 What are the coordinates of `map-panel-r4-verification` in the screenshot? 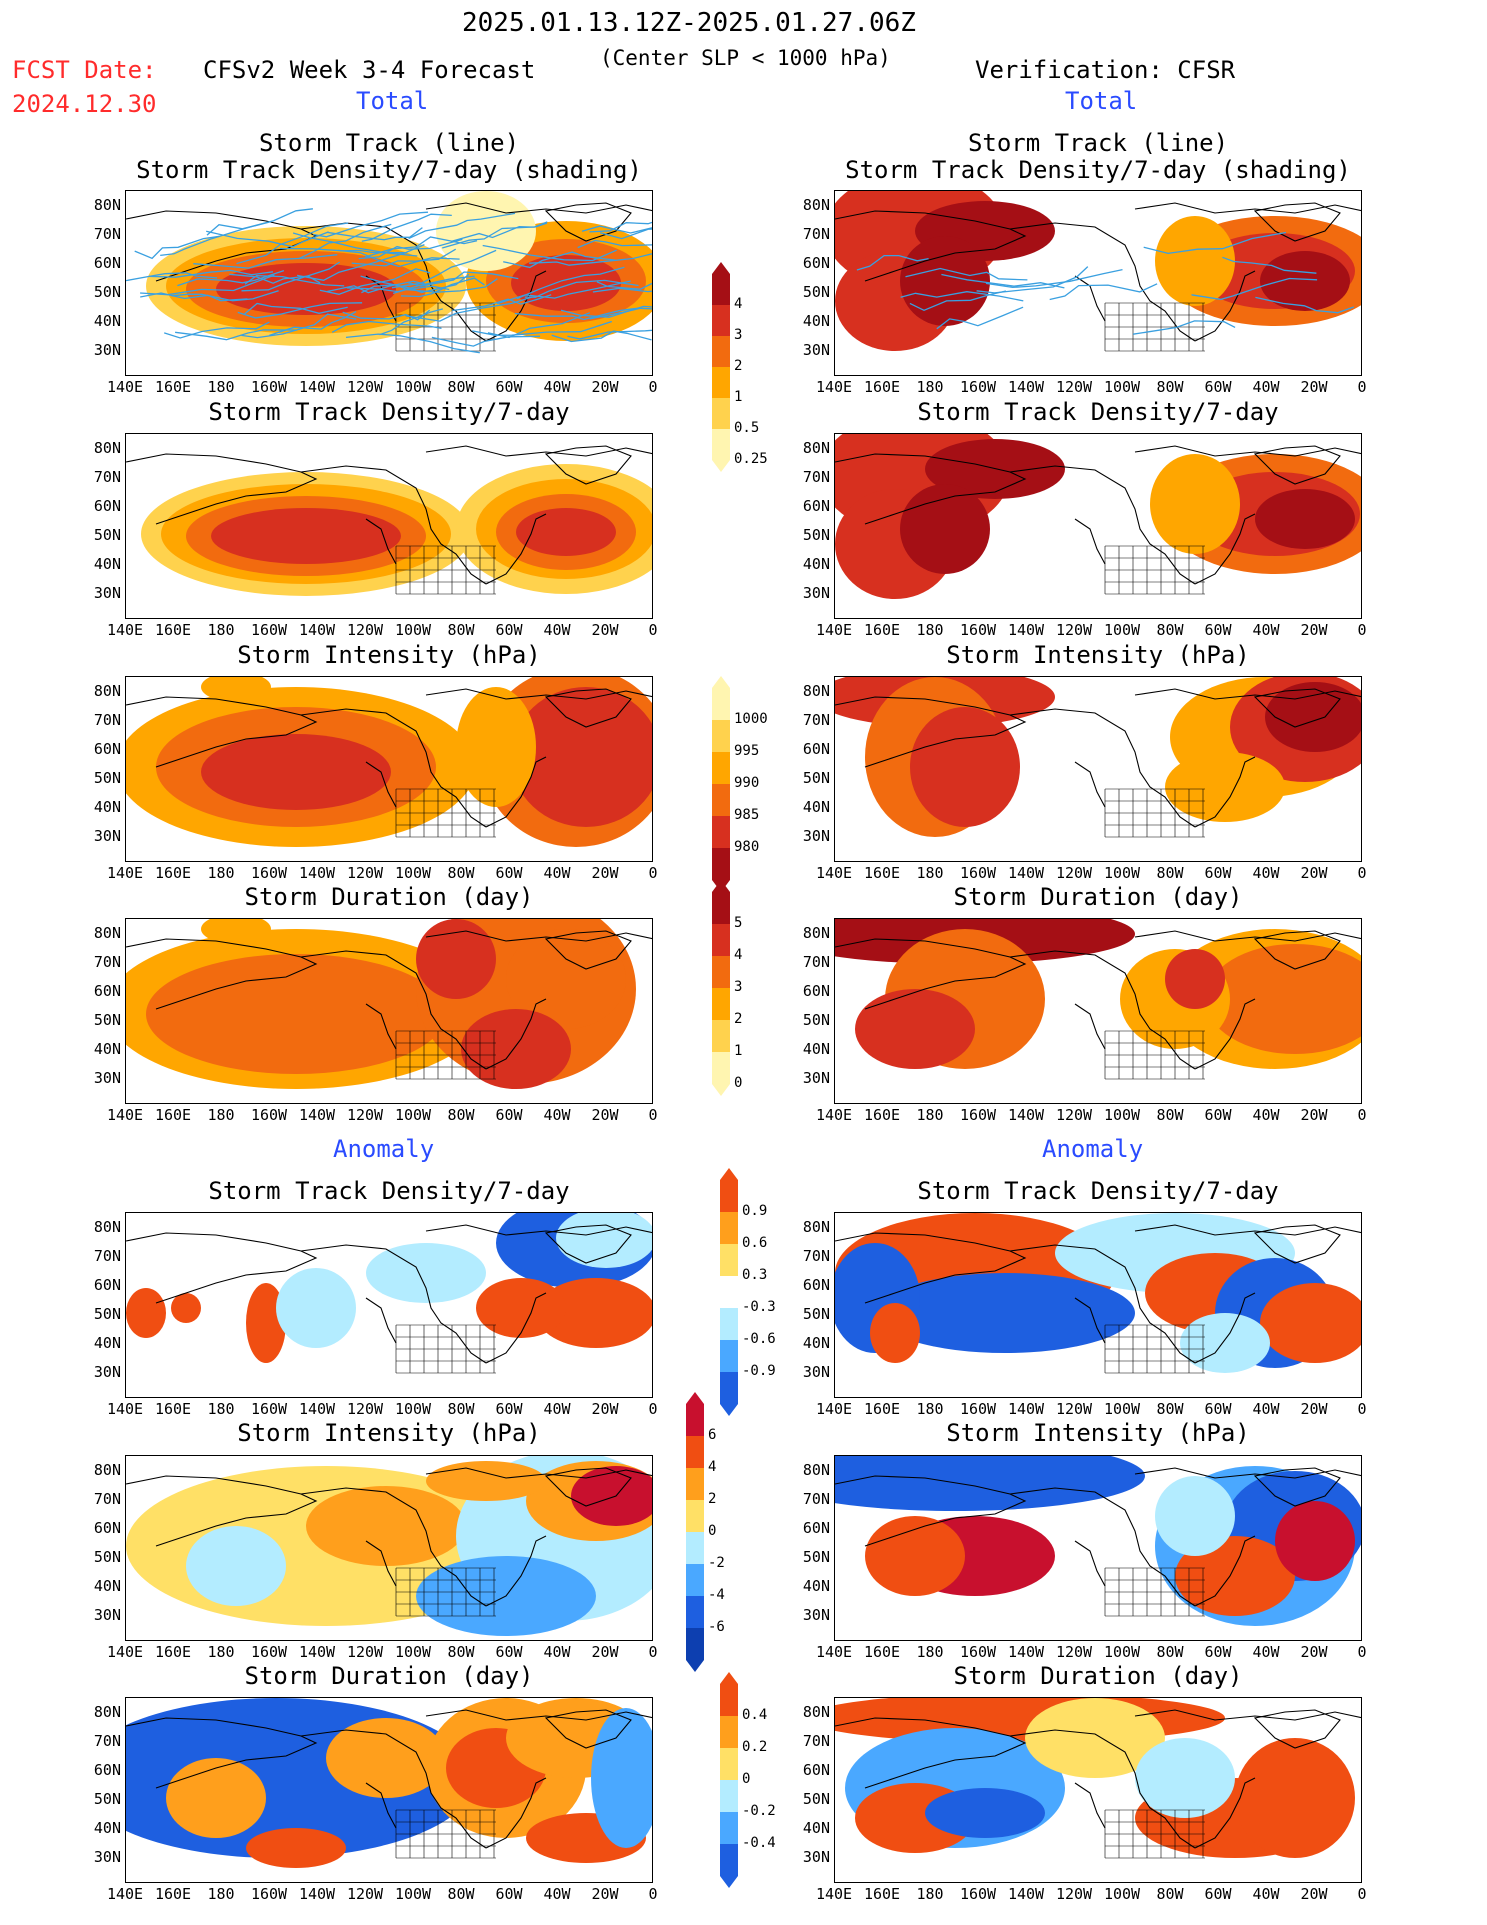 It's located at (1098, 1011).